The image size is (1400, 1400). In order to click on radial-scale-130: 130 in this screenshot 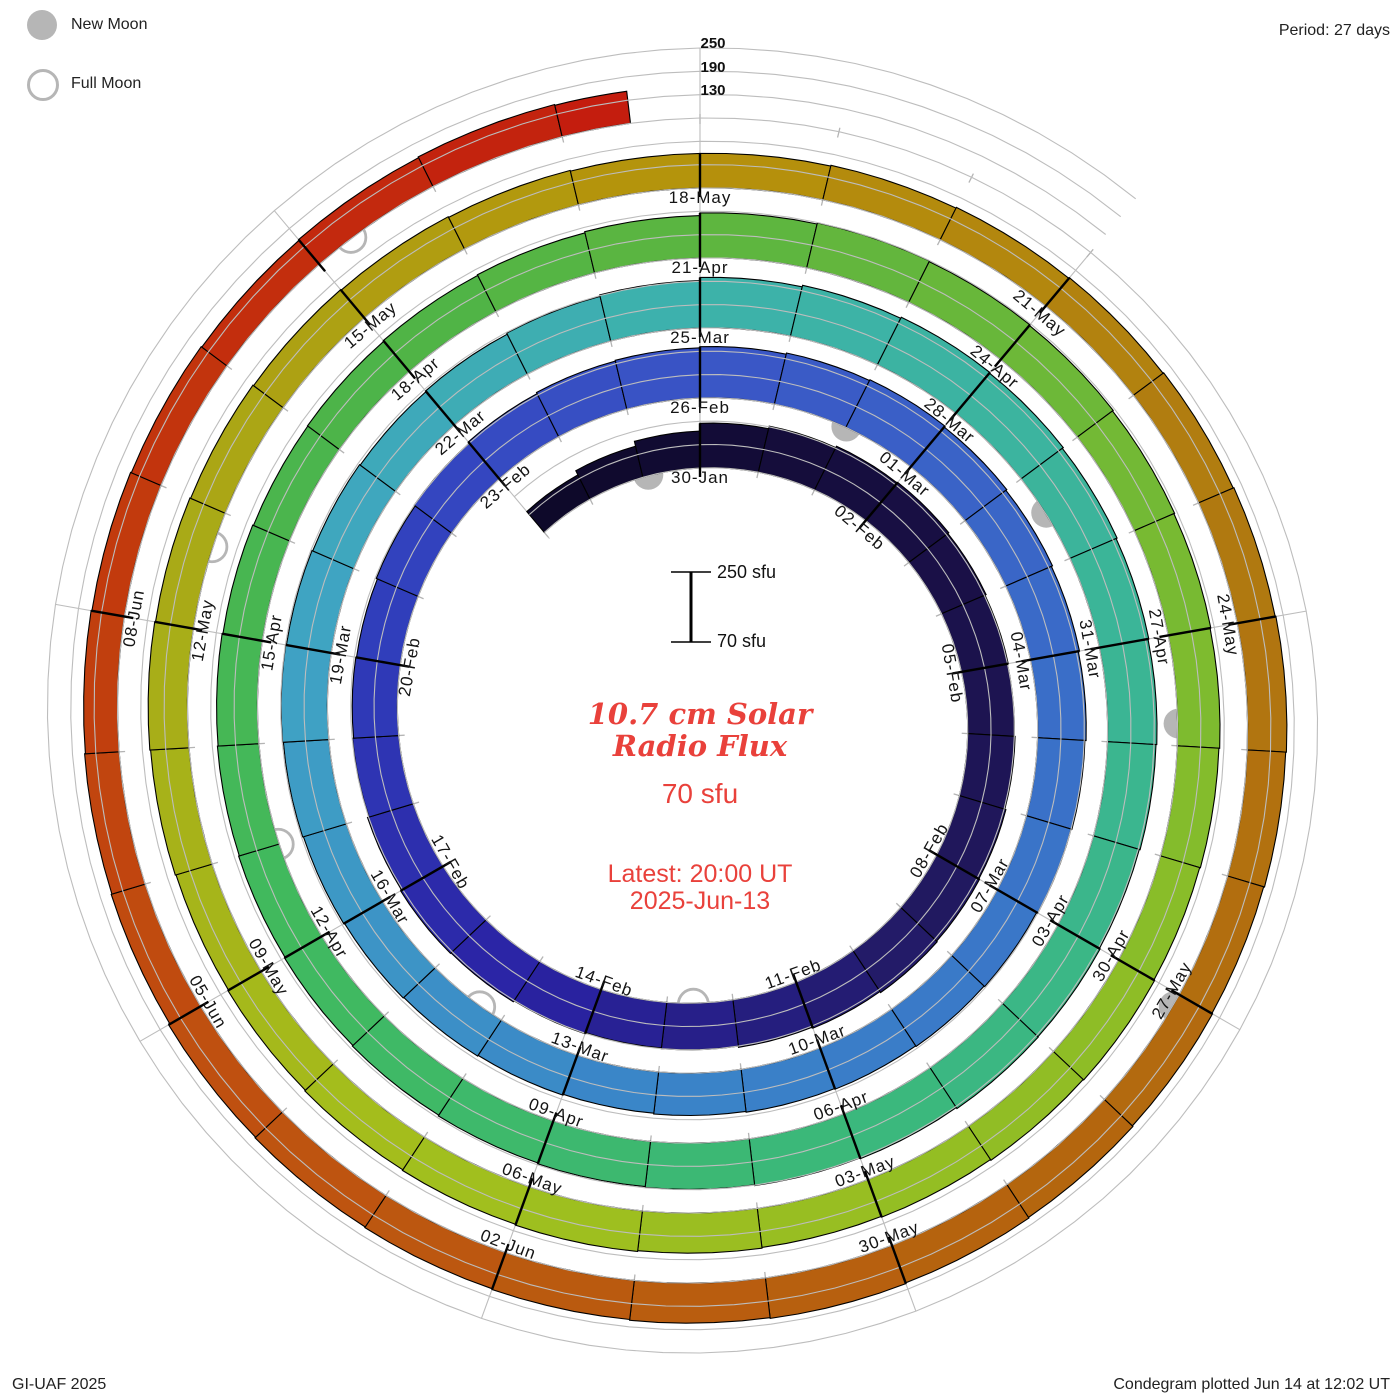, I will do `click(713, 90)`.